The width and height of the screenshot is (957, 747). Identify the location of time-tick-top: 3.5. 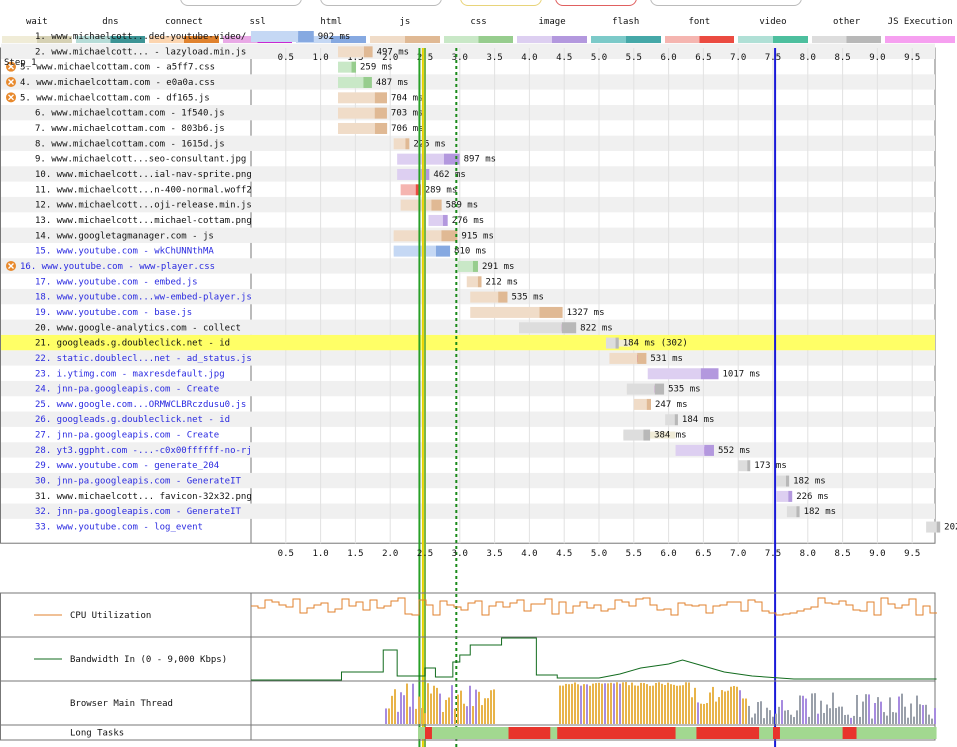
(494, 58).